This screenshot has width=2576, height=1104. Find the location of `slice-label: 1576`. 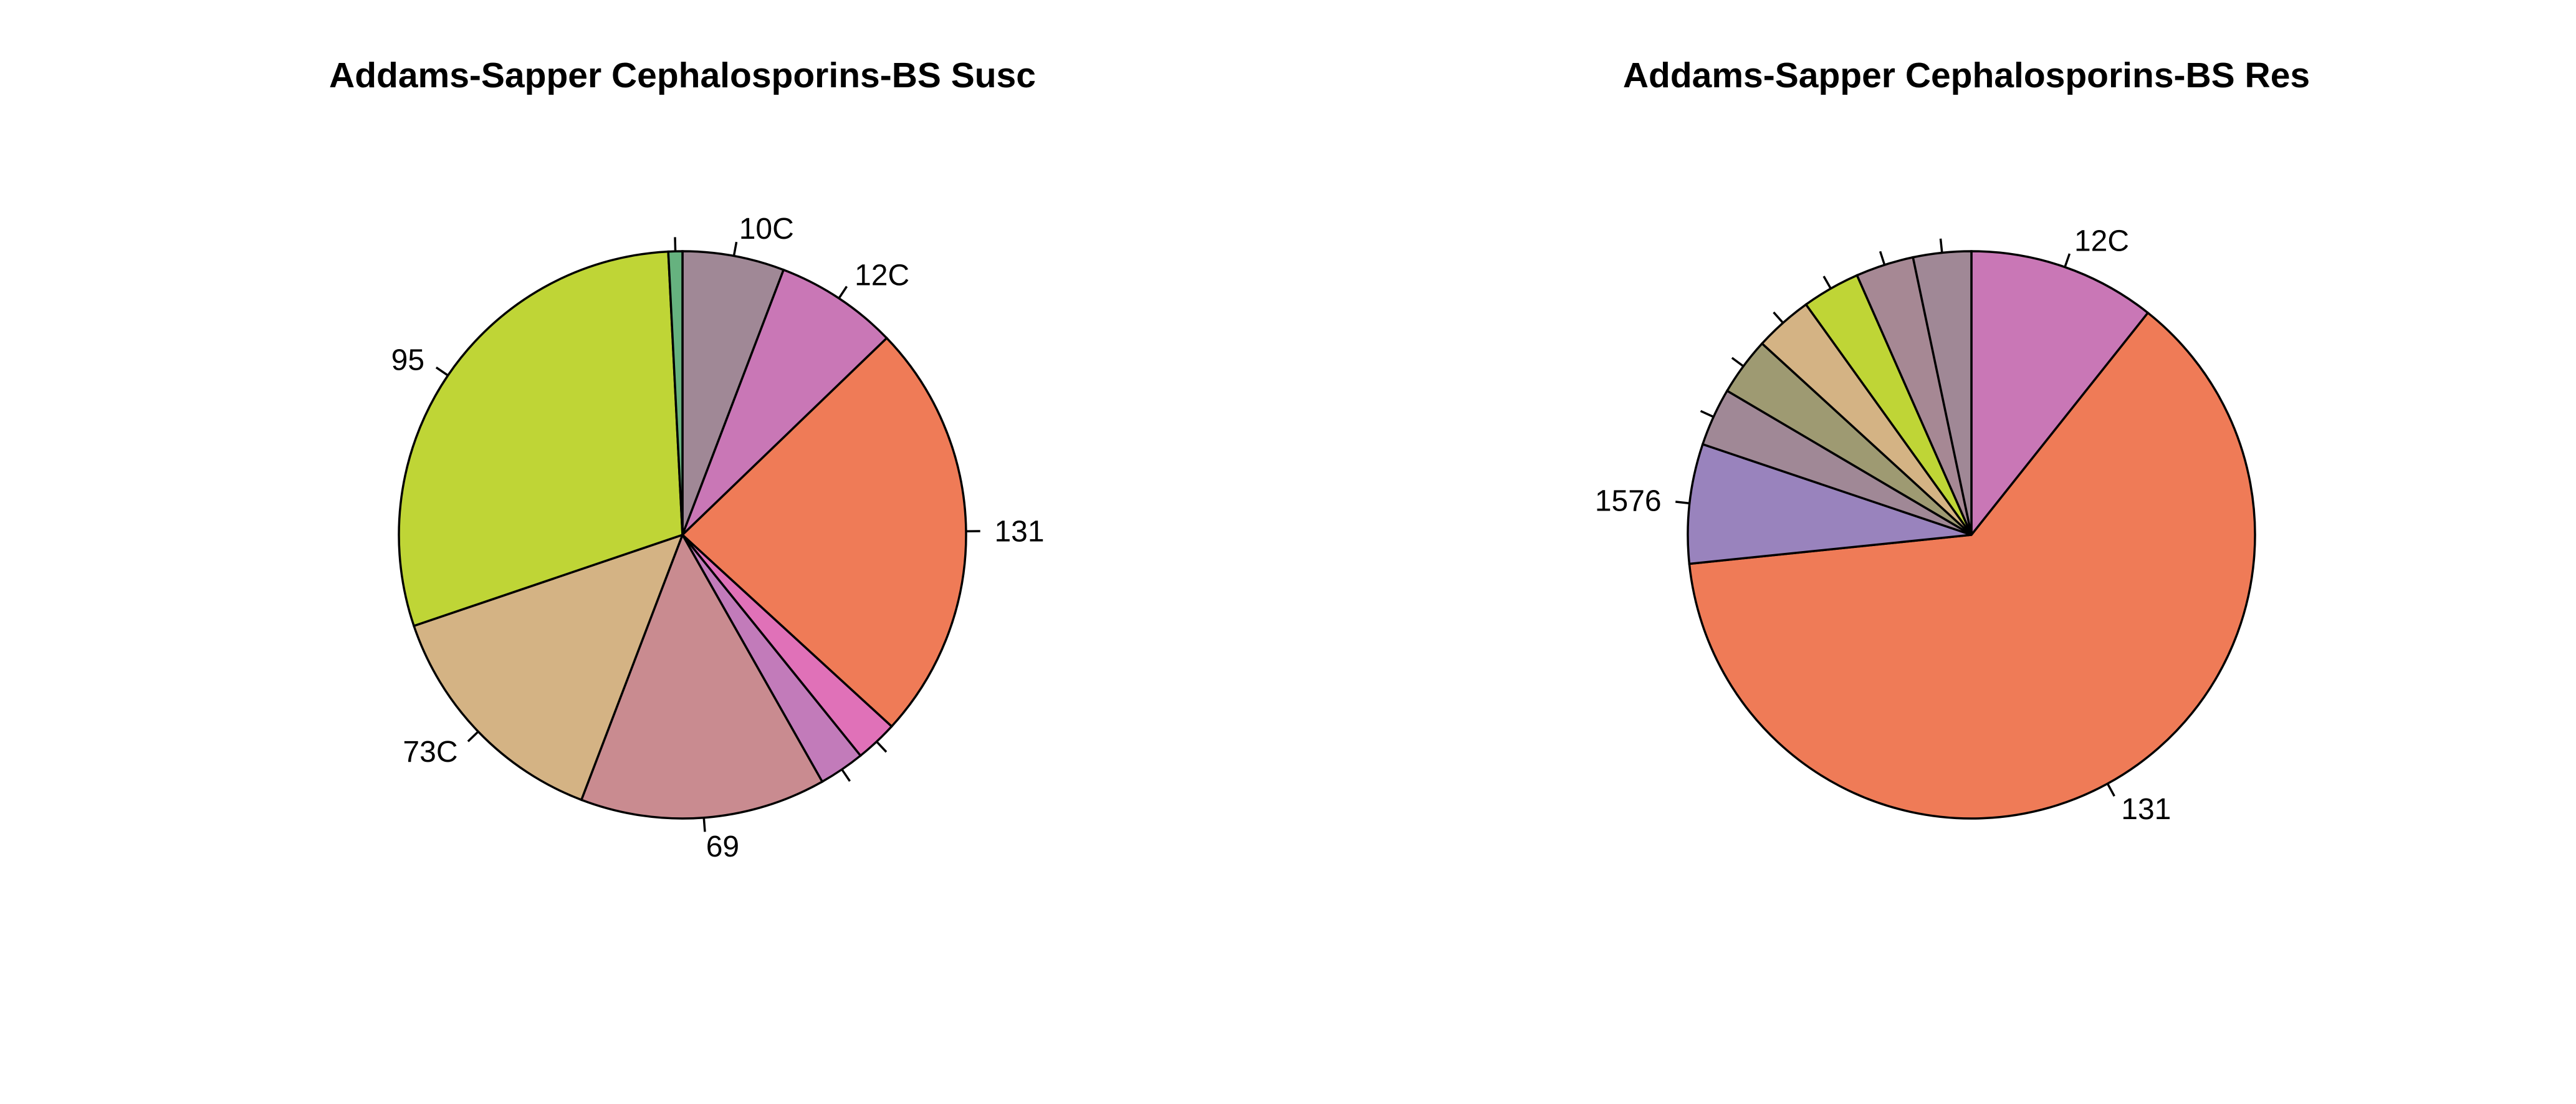

slice-label: 1576 is located at coordinates (1629, 501).